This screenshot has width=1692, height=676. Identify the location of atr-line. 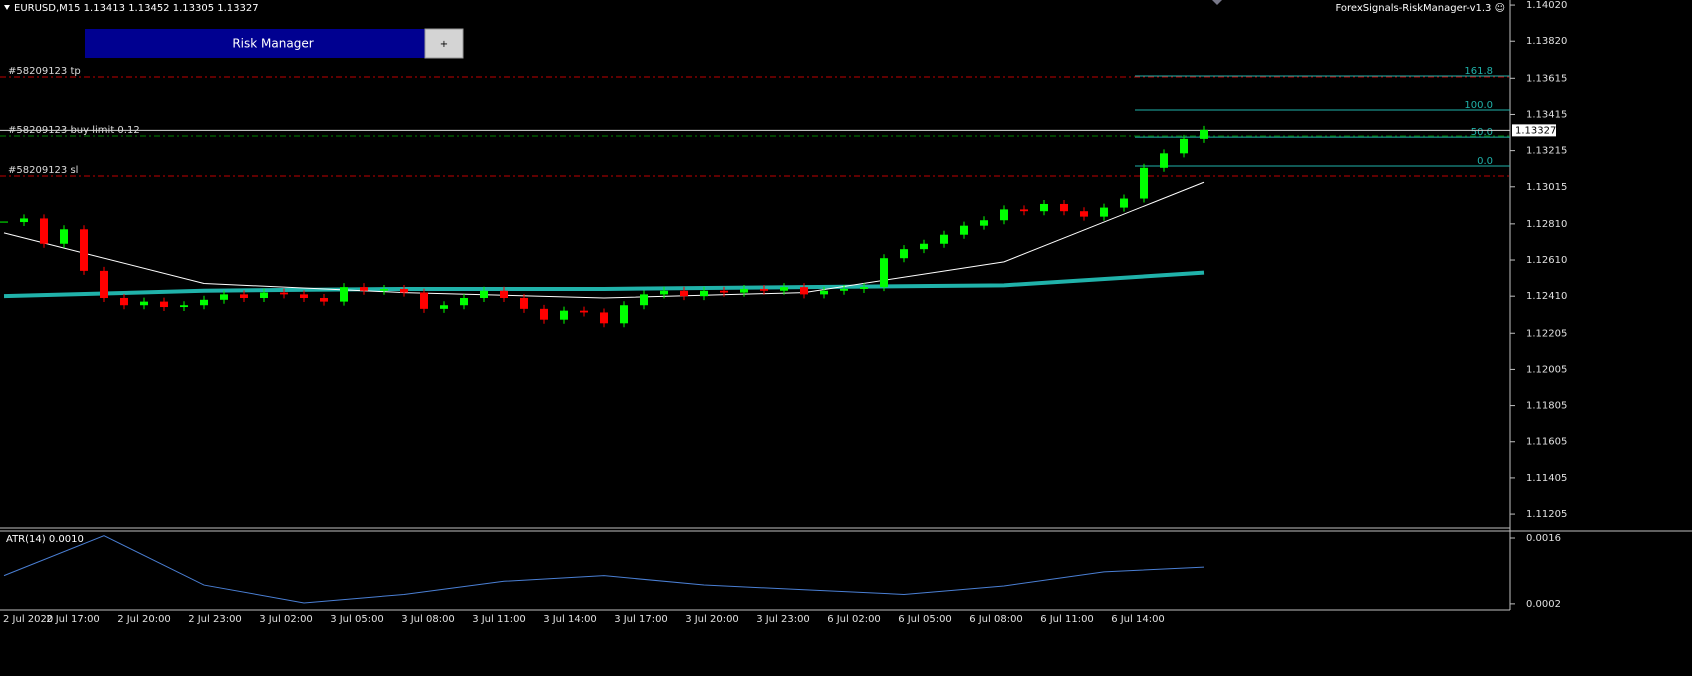
(604, 569).